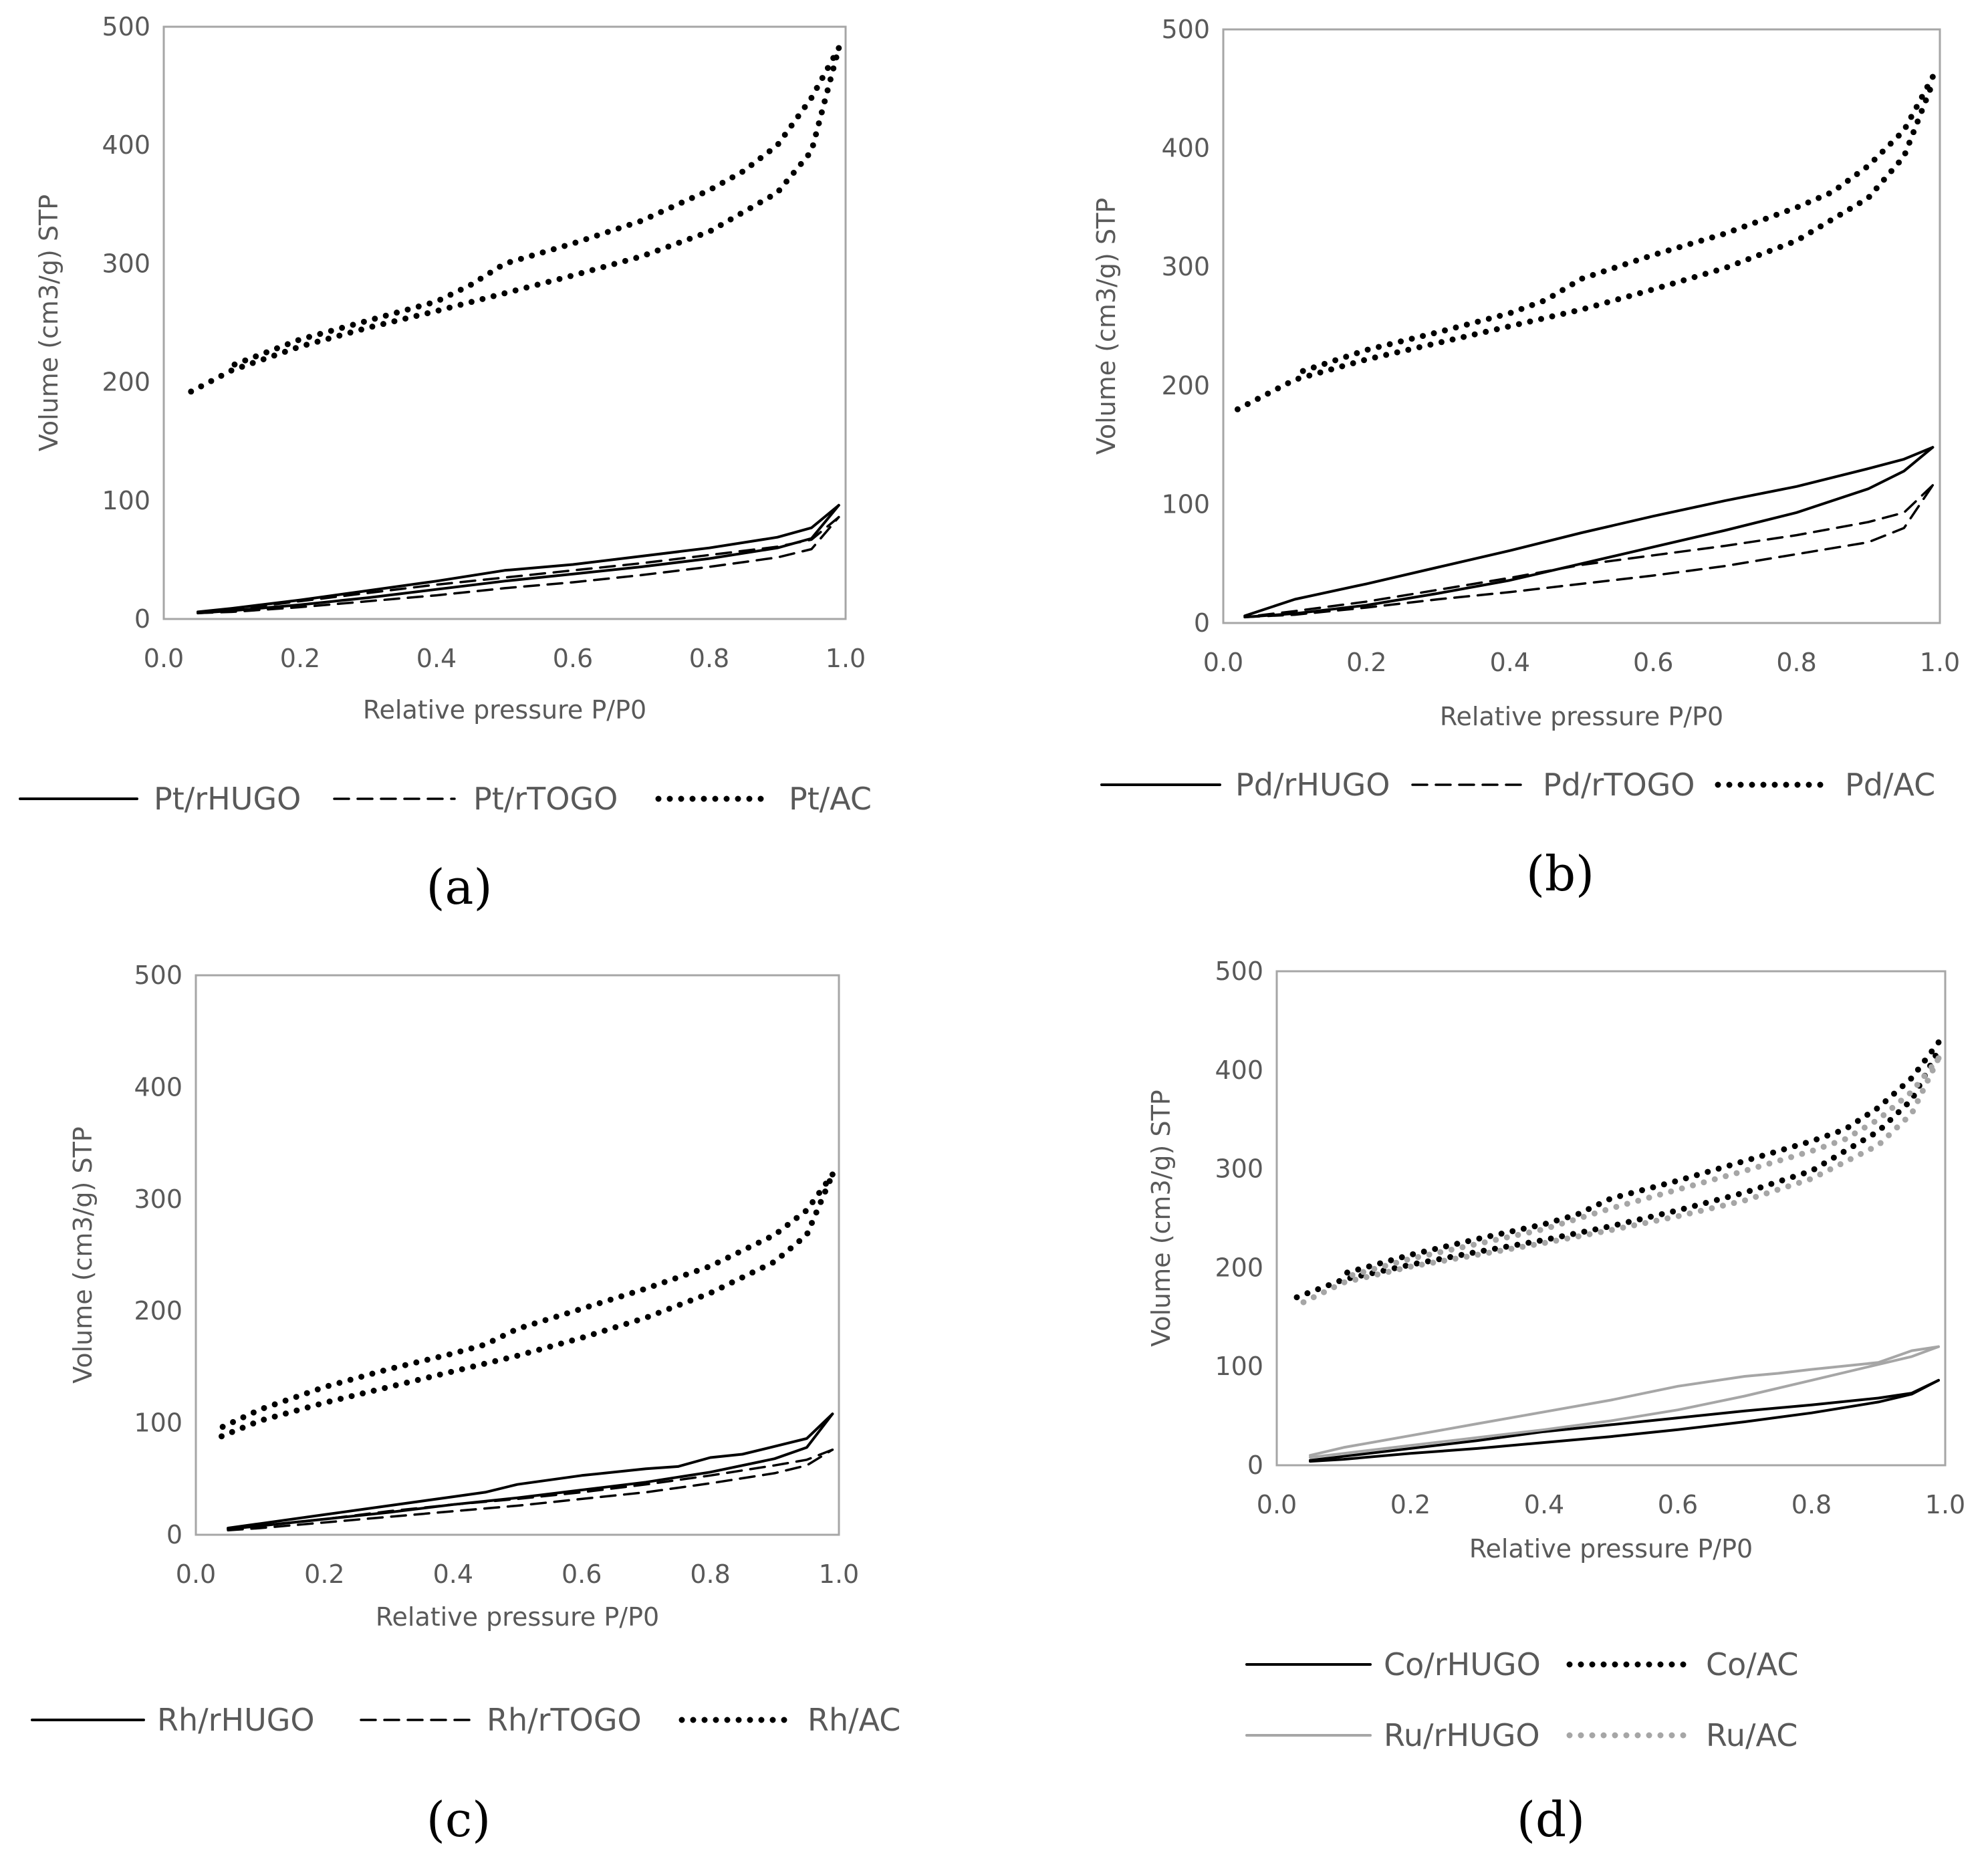 This screenshot has width=1988, height=1871. Describe the element at coordinates (1751, 1735) in the screenshot. I see `legend-label: Ru/AC` at that location.